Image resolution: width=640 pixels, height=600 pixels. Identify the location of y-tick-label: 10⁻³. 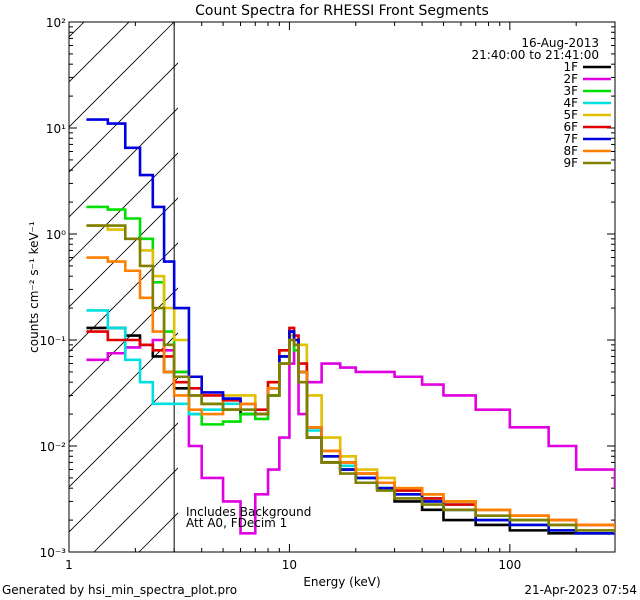
(53, 553).